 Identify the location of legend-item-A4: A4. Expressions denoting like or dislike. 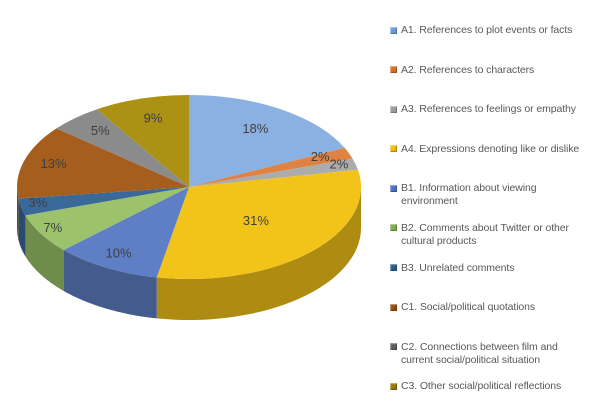
(495, 163).